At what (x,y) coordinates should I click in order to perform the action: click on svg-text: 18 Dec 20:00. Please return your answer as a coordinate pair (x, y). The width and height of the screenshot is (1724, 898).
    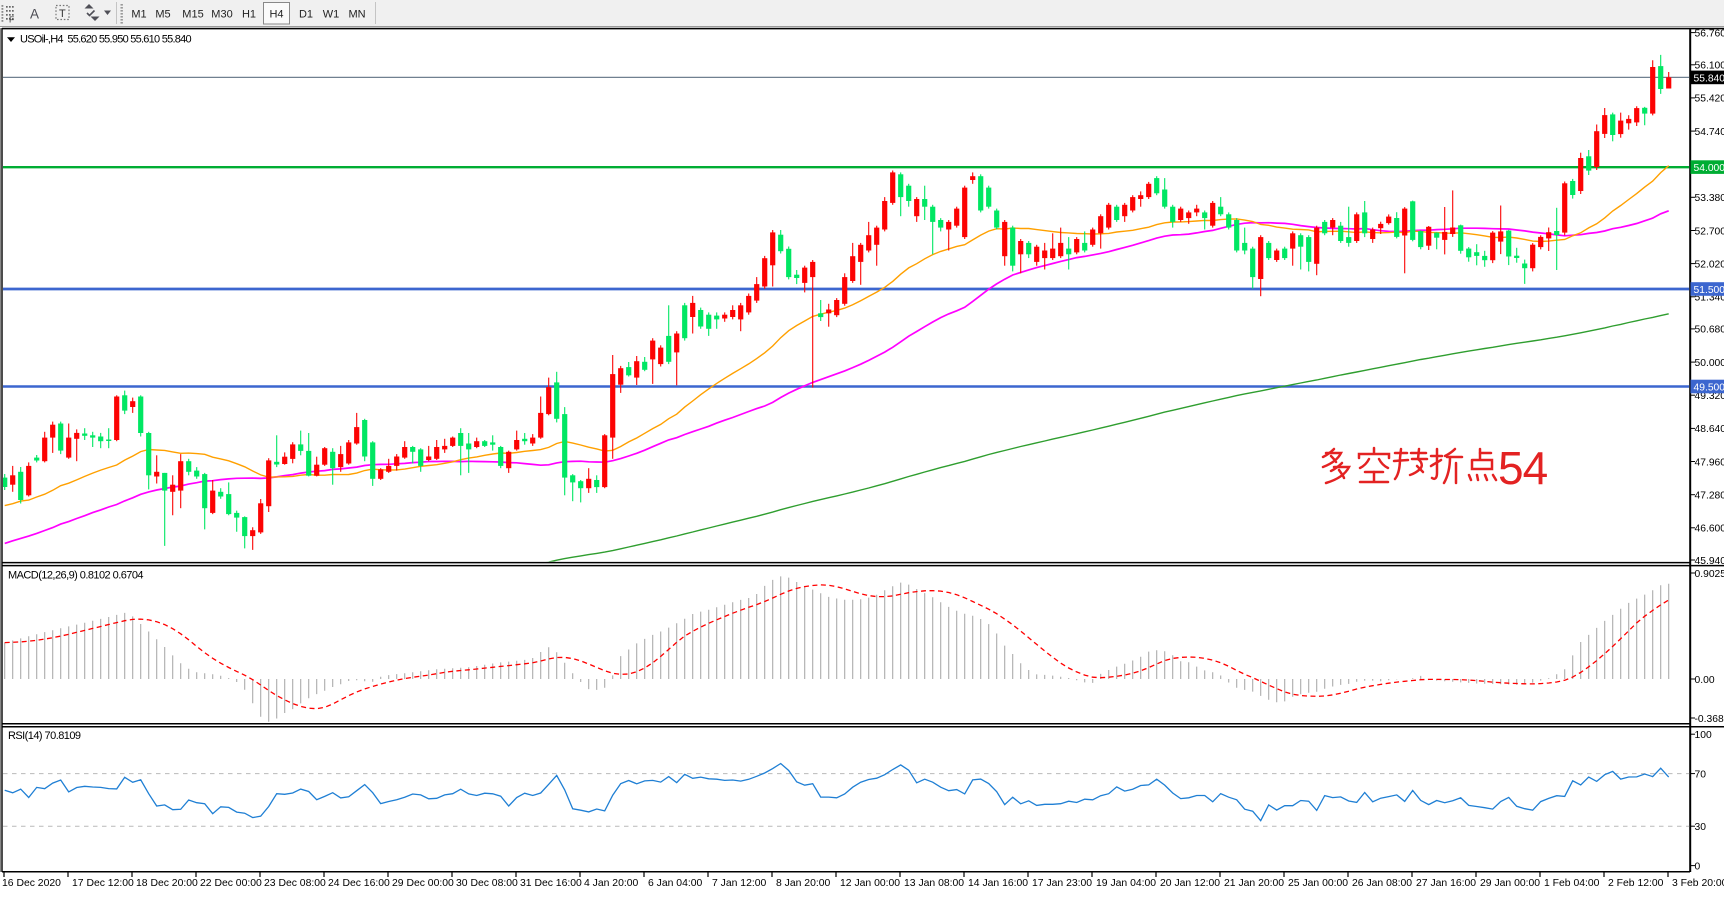
    Looking at the image, I should click on (167, 883).